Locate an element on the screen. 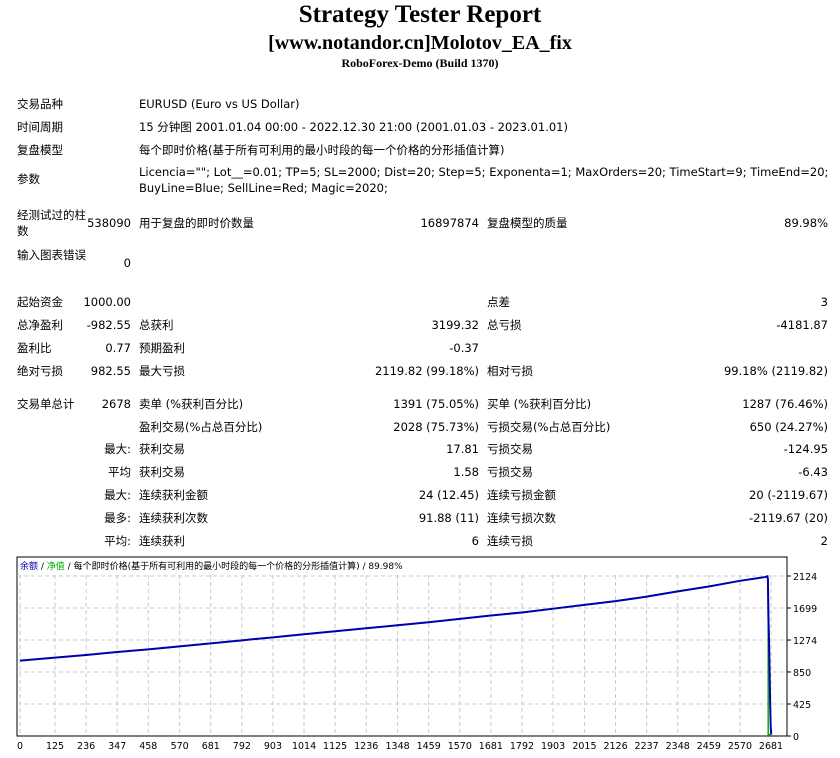  stat-label: 买单 (%获利百分比) is located at coordinates (539, 404).